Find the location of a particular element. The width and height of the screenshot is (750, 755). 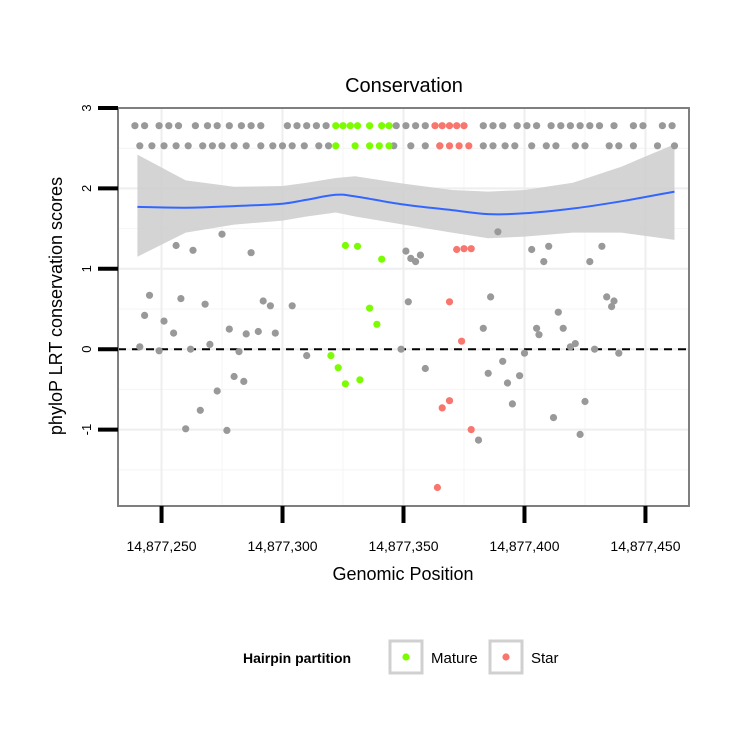

chart-title: Conservation is located at coordinates (404, 86).